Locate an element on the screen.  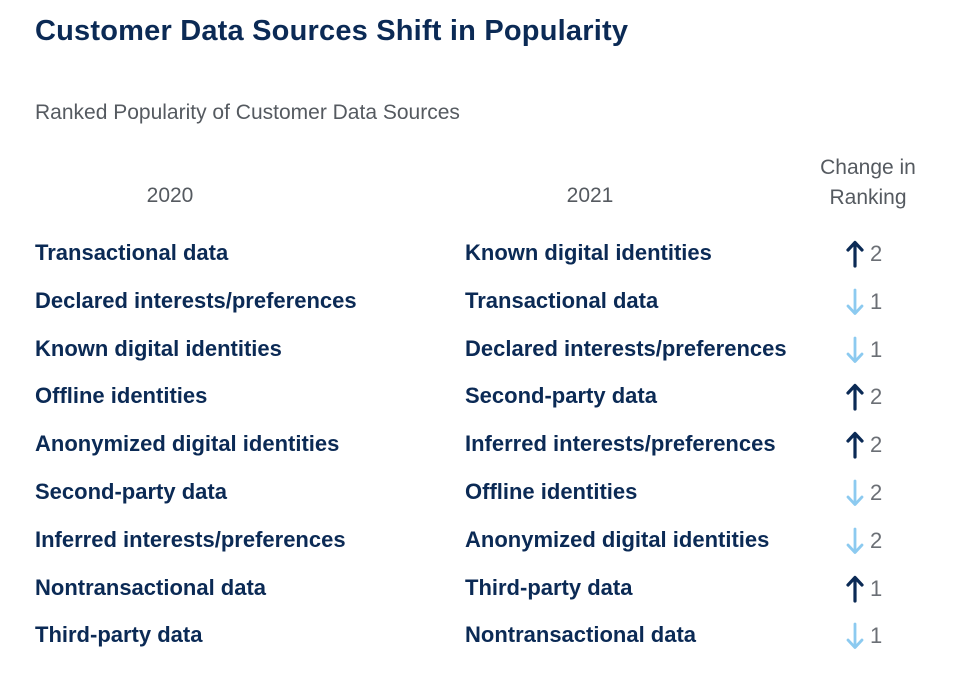
rank-2021-label: Inferred interests/preferences is located at coordinates (620, 444).